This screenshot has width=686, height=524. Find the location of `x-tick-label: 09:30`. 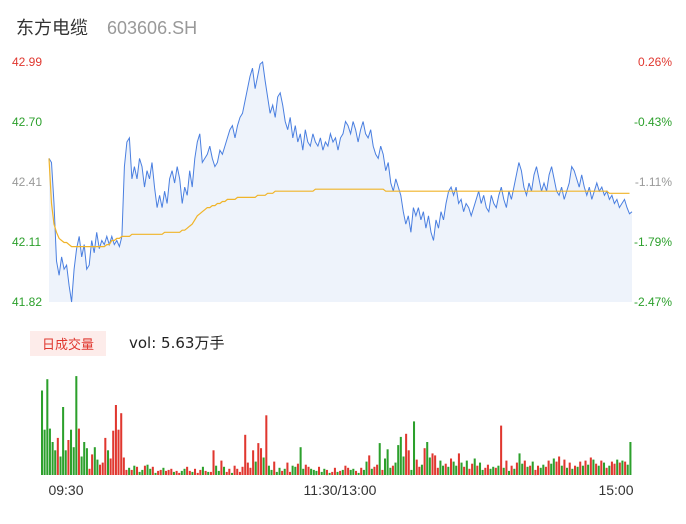

x-tick-label: 09:30 is located at coordinates (65, 490).